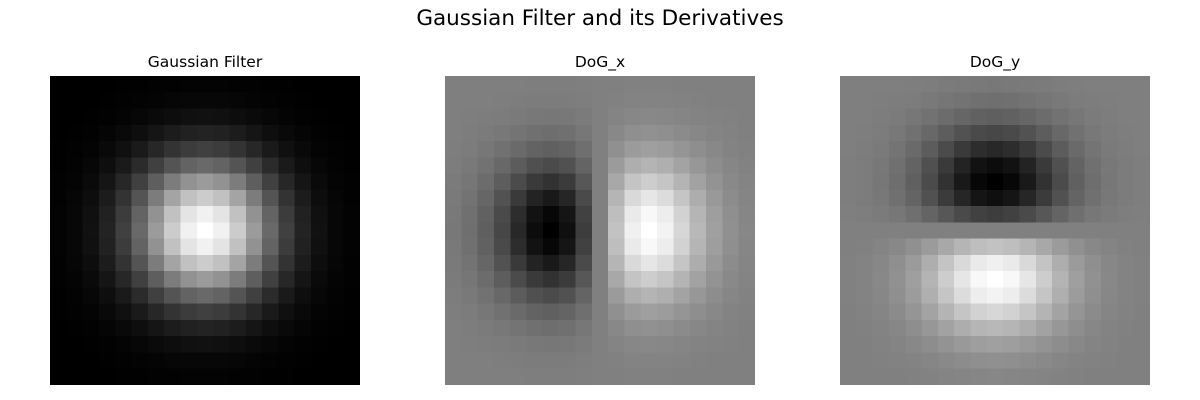 This screenshot has height=400, width=1200. Describe the element at coordinates (995, 62) in the screenshot. I see `panel-title-dog-y: DoG_y` at that location.